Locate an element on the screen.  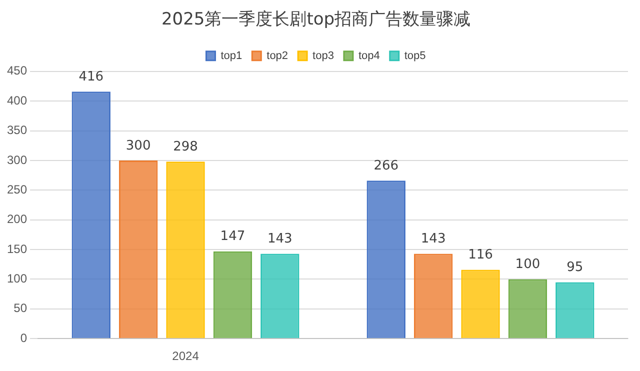
data-label: 416 is located at coordinates (91, 76).